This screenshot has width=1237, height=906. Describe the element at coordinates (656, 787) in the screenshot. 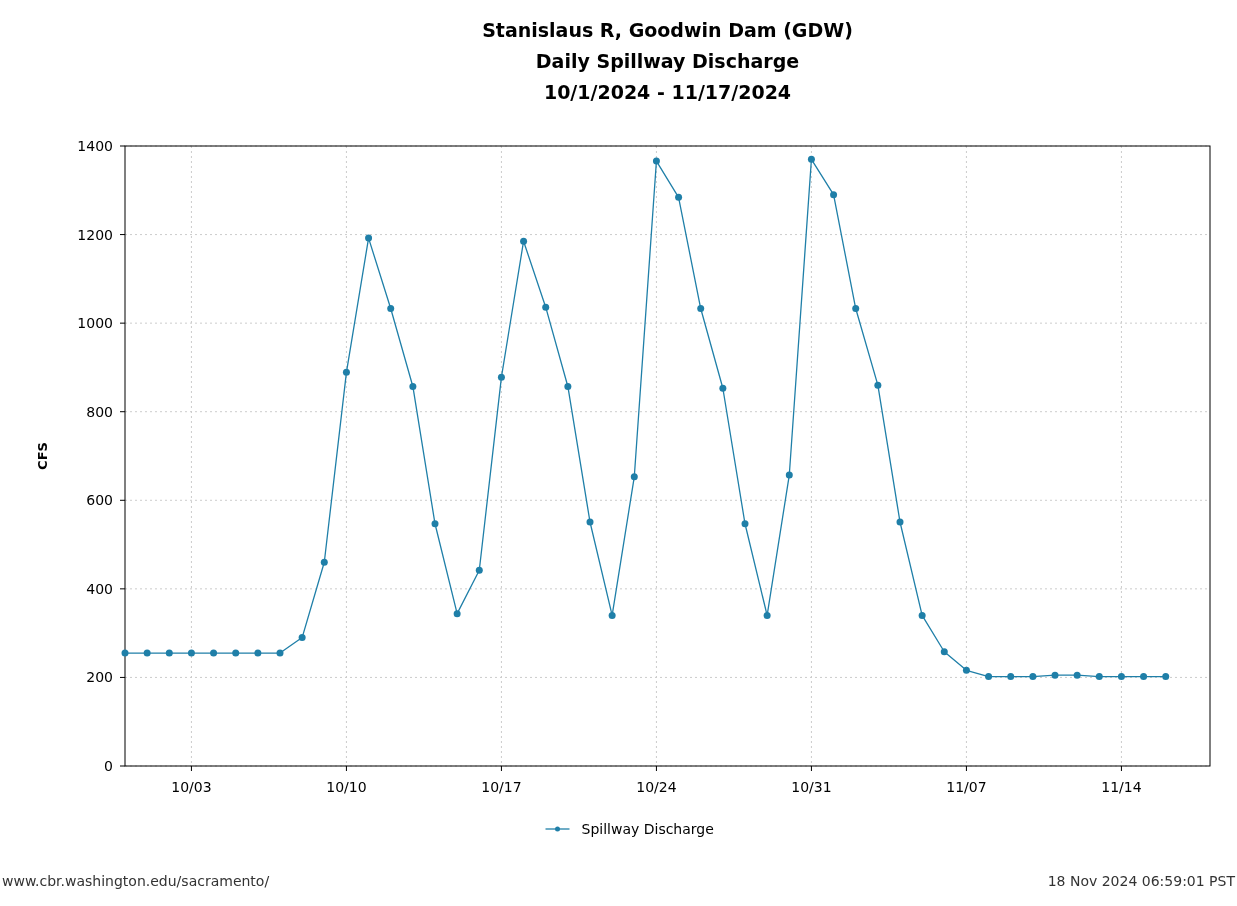

I see `x-tick-label: 10/24` at that location.